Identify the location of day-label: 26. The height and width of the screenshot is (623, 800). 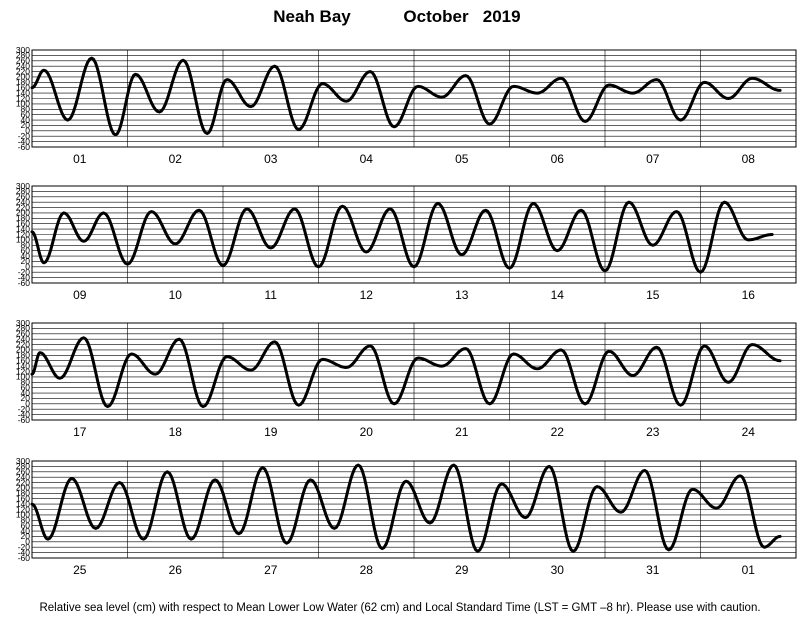
(176, 570).